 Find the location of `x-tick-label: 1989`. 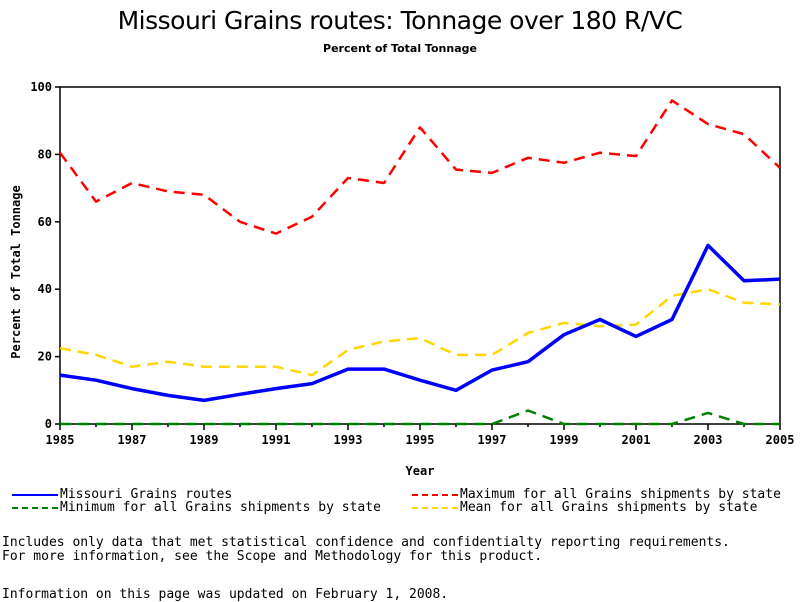

x-tick-label: 1989 is located at coordinates (204, 440).